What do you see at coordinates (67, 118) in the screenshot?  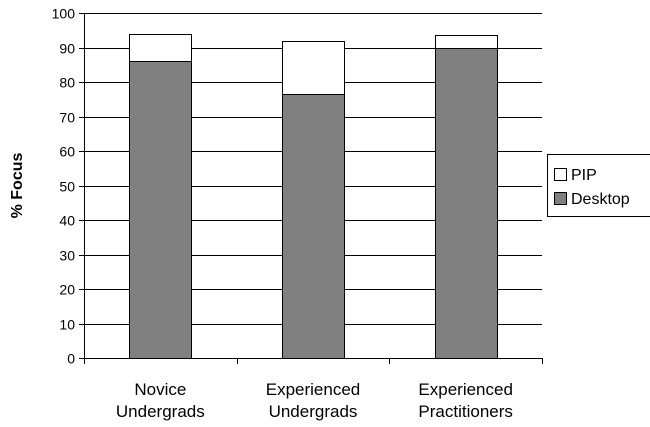 I see `y-tick-label: 70` at bounding box center [67, 118].